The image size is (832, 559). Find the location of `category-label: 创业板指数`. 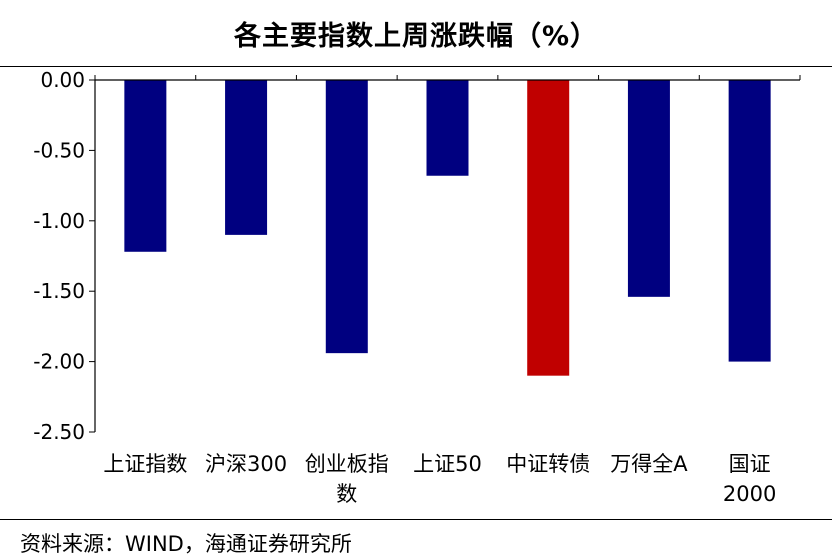

category-label: 创业板指数 is located at coordinates (347, 479).